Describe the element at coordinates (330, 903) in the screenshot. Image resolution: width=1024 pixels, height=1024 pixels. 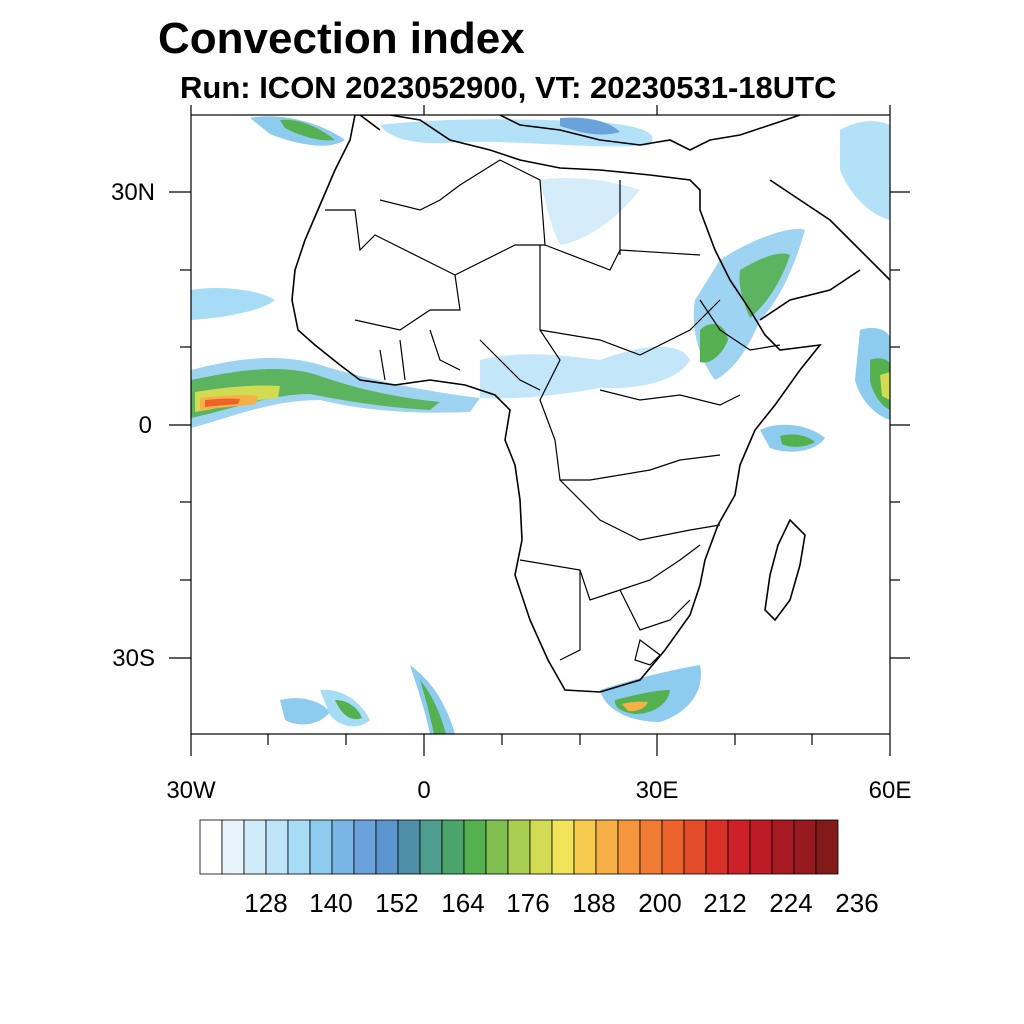
I see `colorbar-label: 140` at that location.